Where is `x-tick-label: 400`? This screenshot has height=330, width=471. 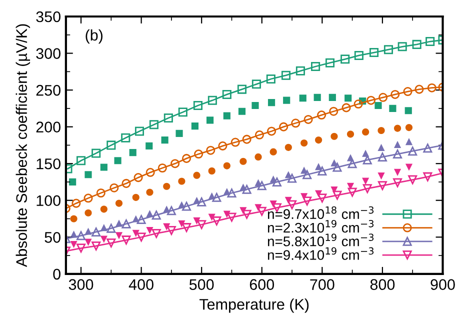
x-tick-label: 400 is located at coordinates (141, 284).